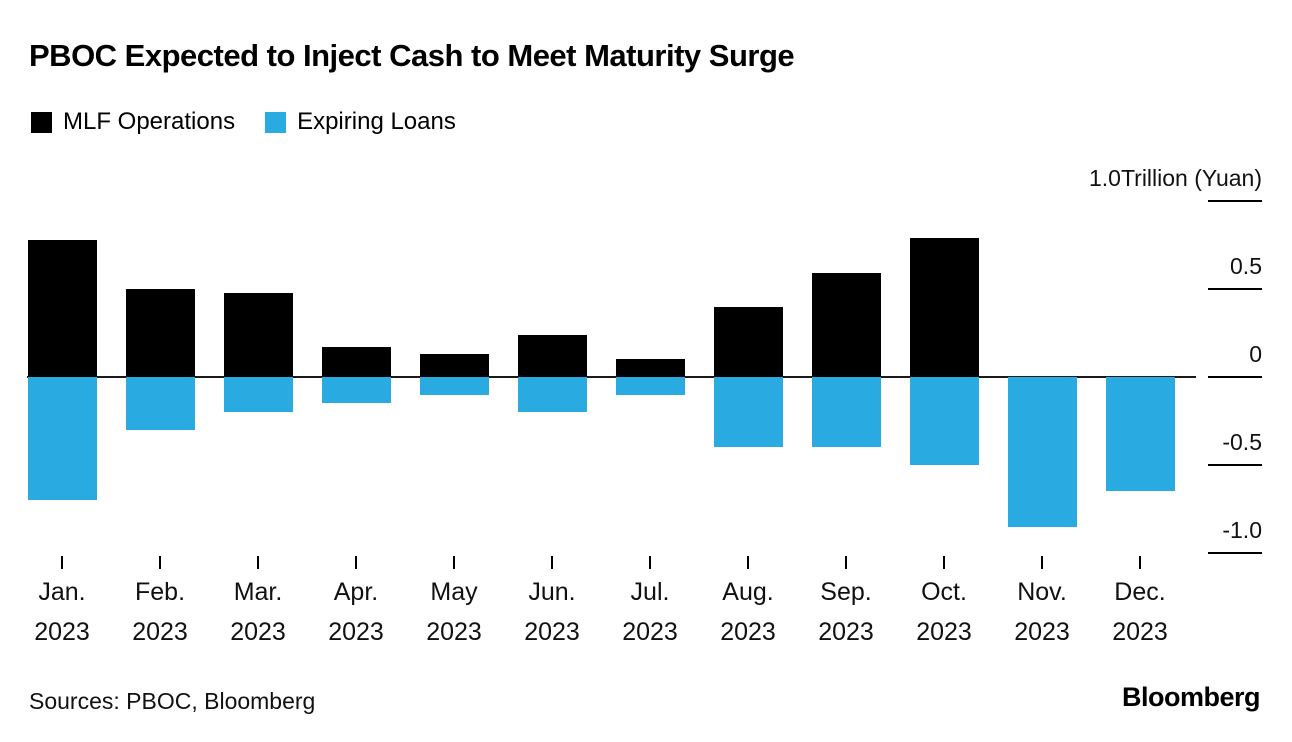  What do you see at coordinates (1235, 553) in the screenshot?
I see `y-tick-dash--1` at bounding box center [1235, 553].